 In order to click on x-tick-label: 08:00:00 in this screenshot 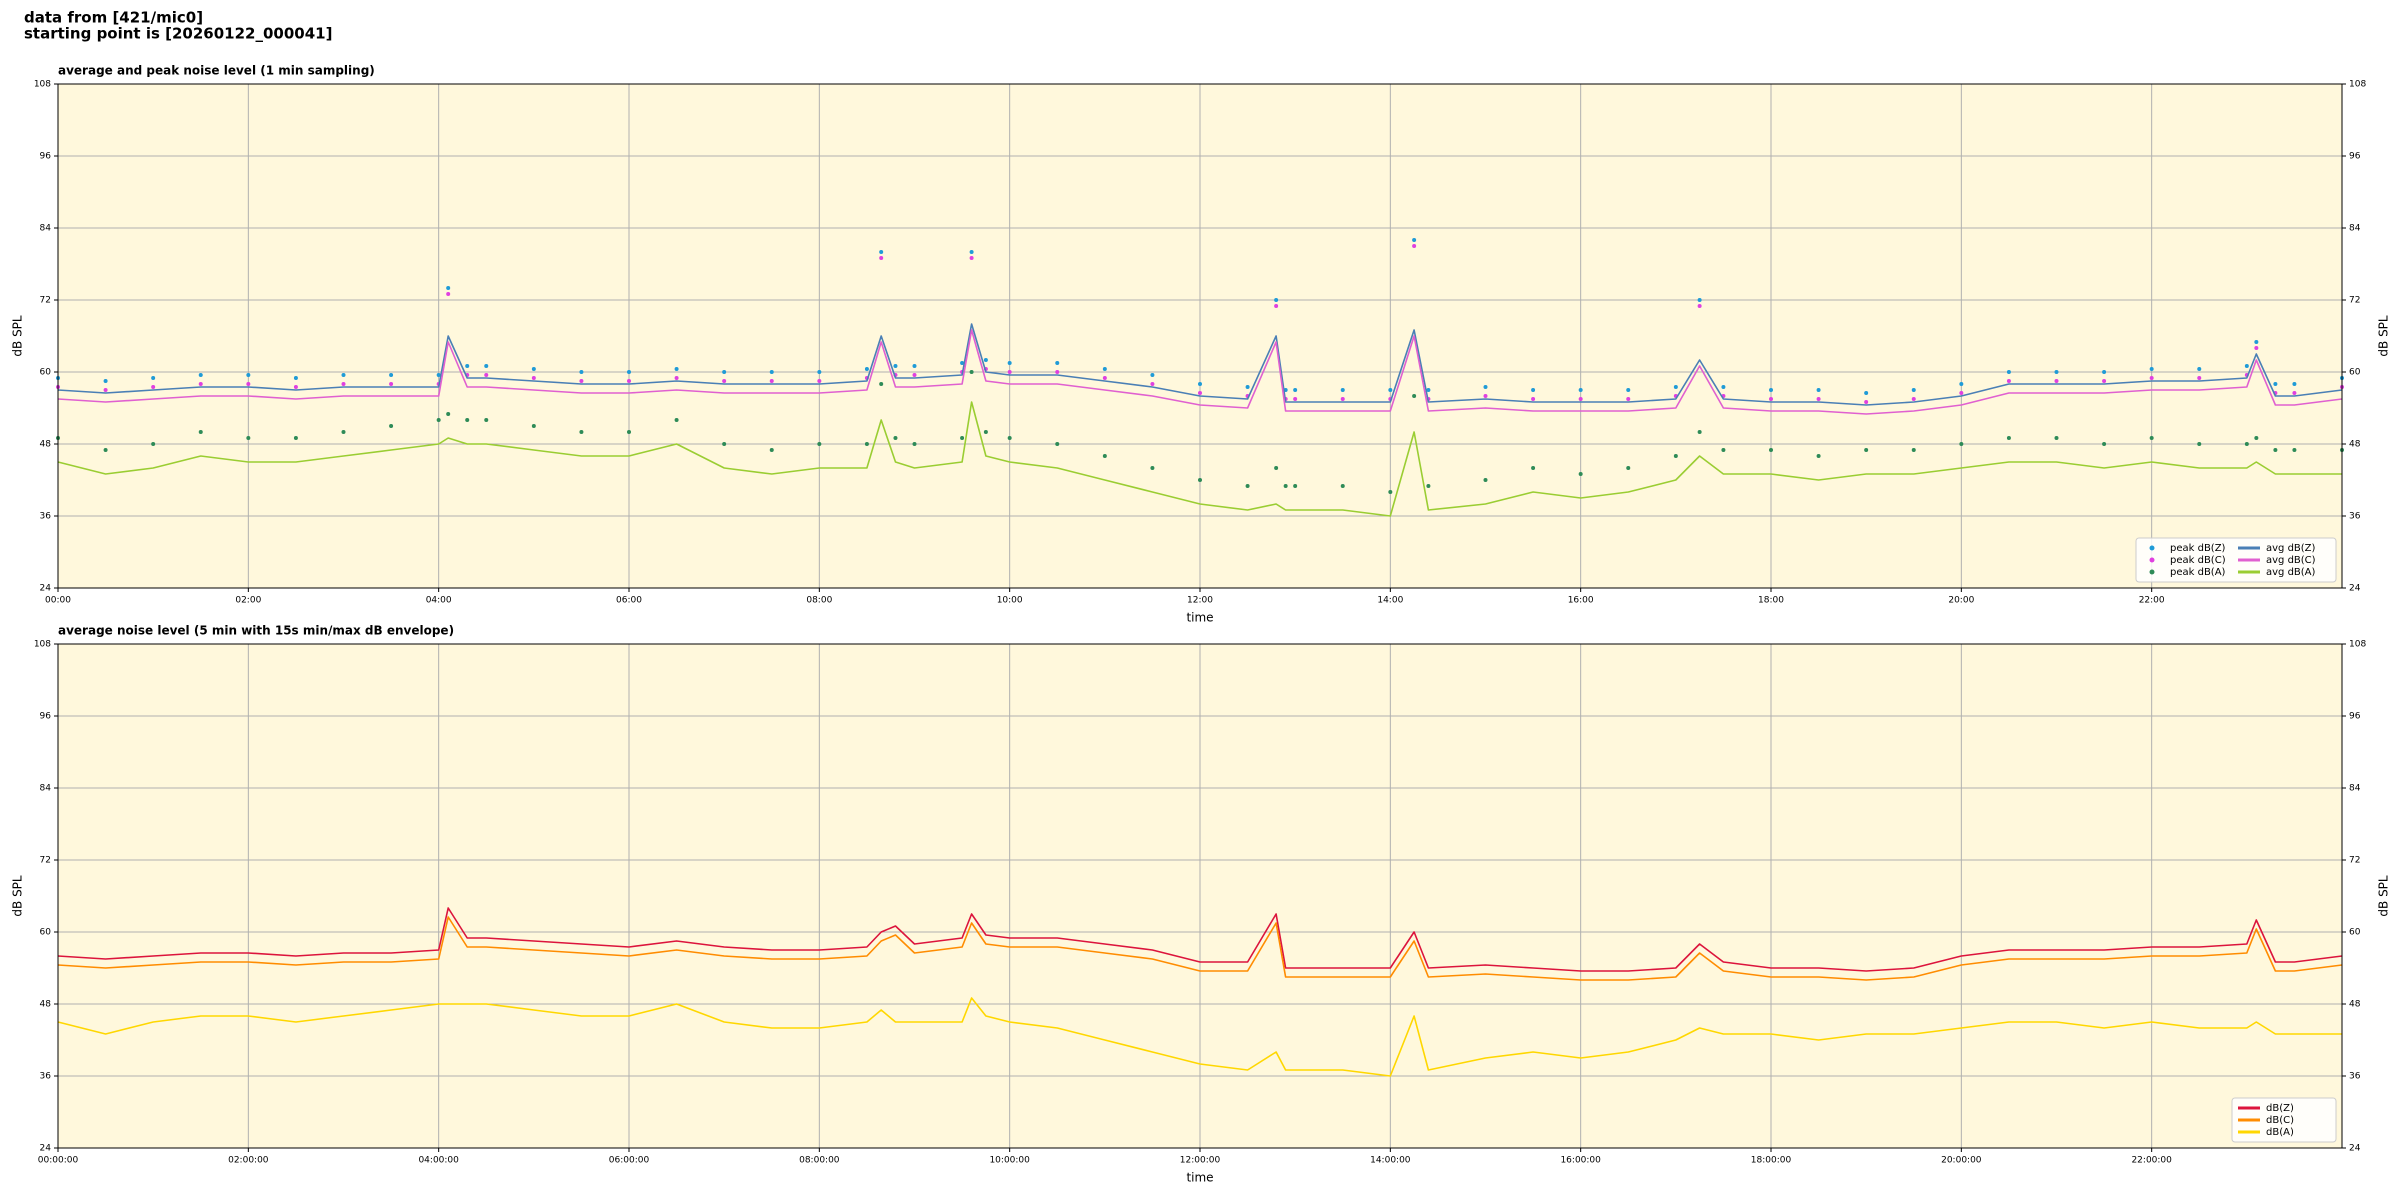, I will do `click(819, 1161)`.